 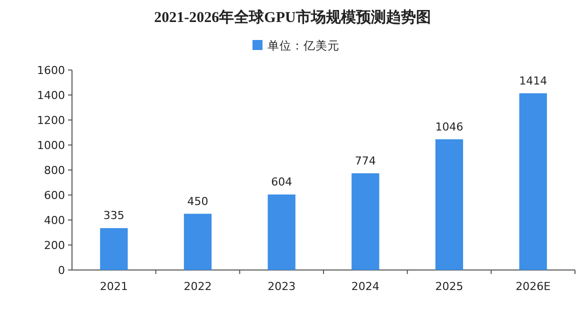 What do you see at coordinates (533, 81) in the screenshot?
I see `data-label: 1414` at bounding box center [533, 81].